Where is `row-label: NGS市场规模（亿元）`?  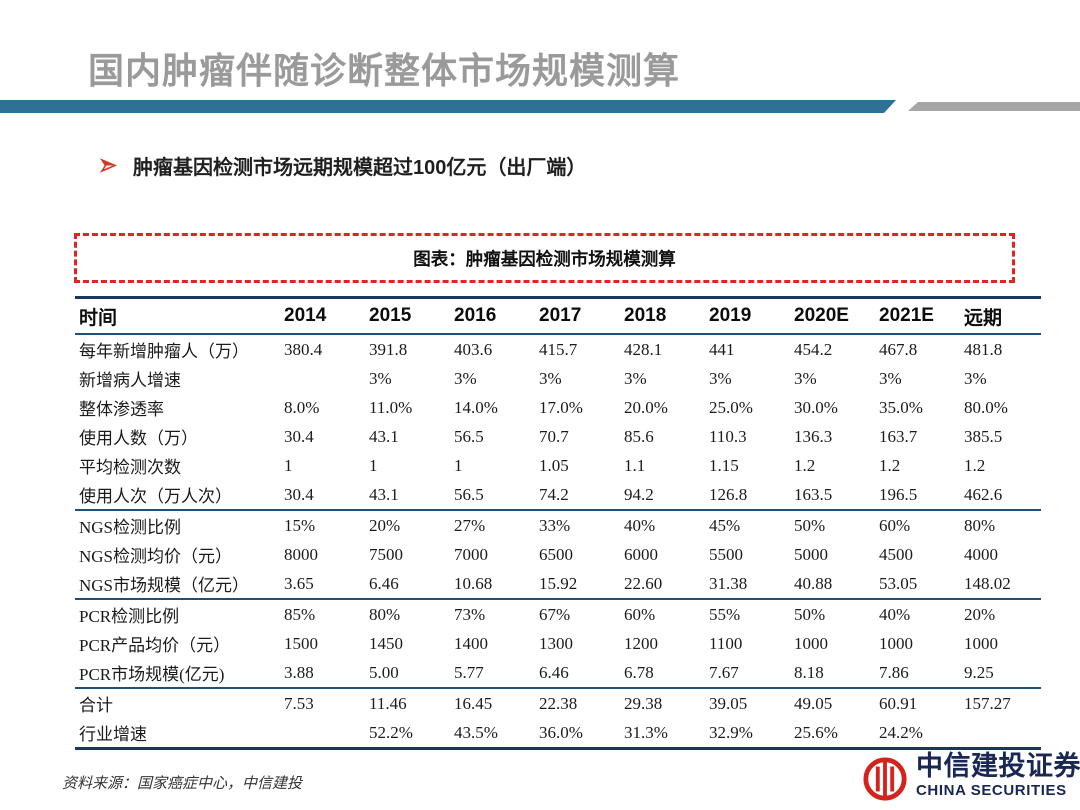
row-label: NGS市场规模（亿元） is located at coordinates (179, 584).